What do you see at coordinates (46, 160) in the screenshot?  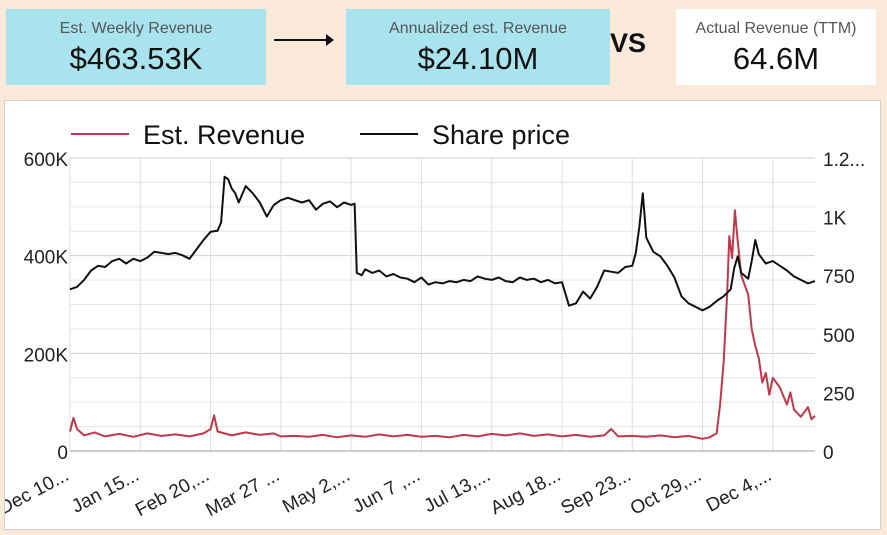 I see `y-left-tick-label: 600K` at bounding box center [46, 160].